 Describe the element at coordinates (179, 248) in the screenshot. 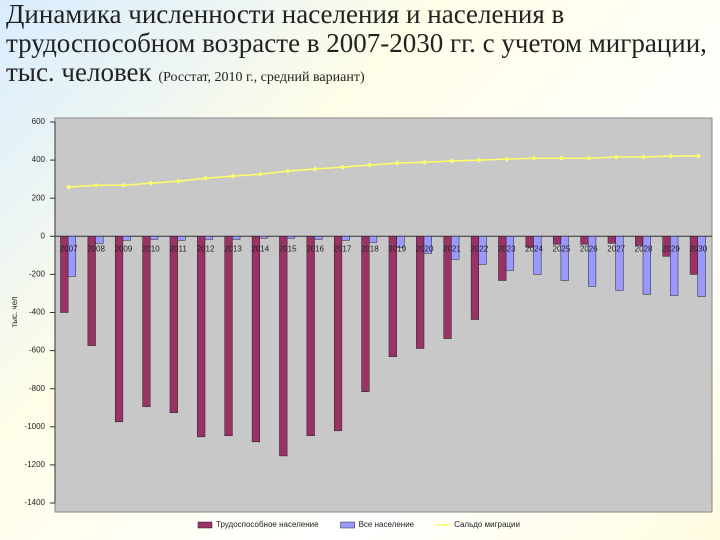

I see `x-tick-label: 2011` at that location.